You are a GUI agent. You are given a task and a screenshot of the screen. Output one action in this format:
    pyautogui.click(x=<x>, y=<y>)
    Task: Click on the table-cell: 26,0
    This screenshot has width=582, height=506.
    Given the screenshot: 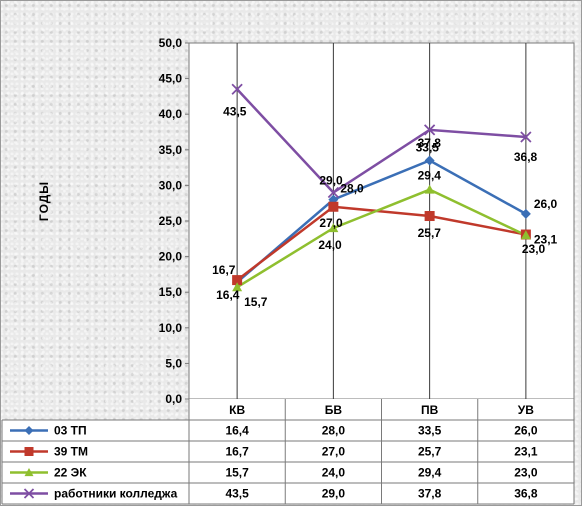 What is the action you would take?
    pyautogui.click(x=526, y=431)
    